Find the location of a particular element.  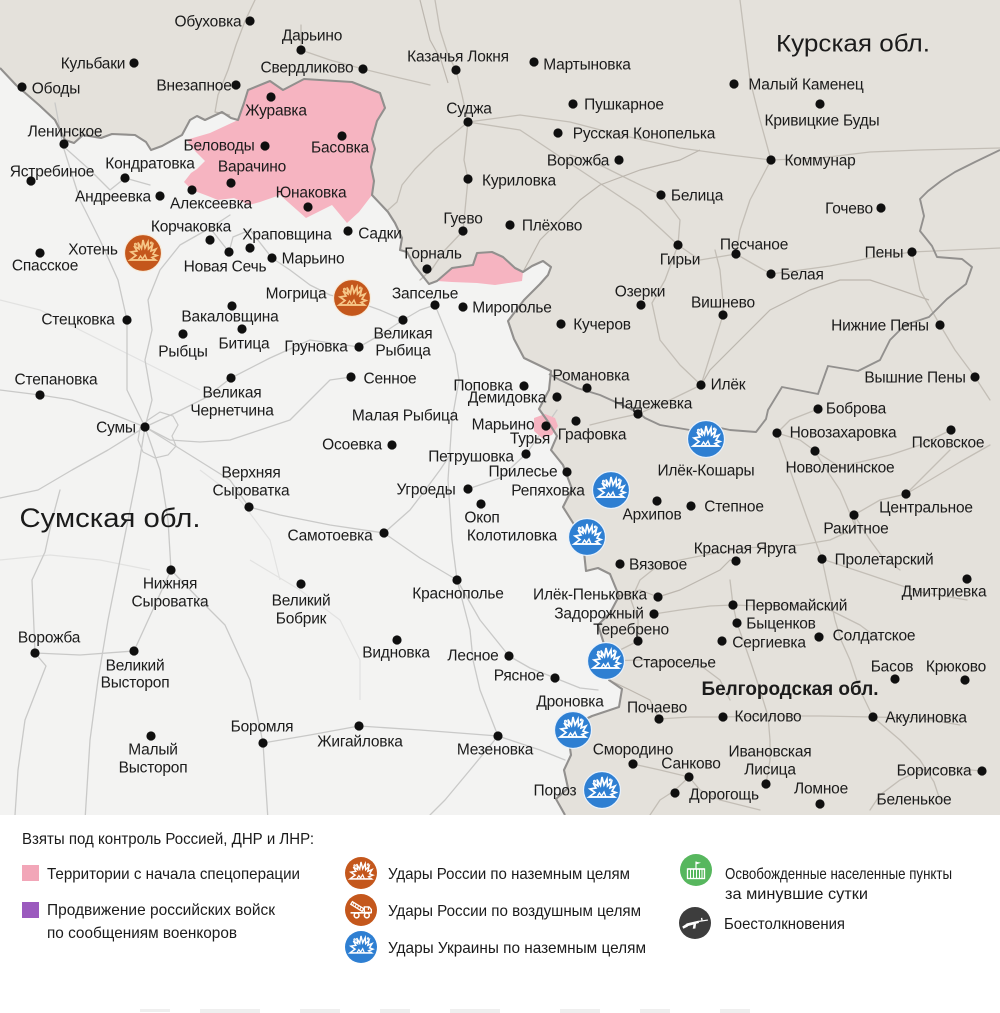

svg-text: Окоп is located at coordinates (481, 518).